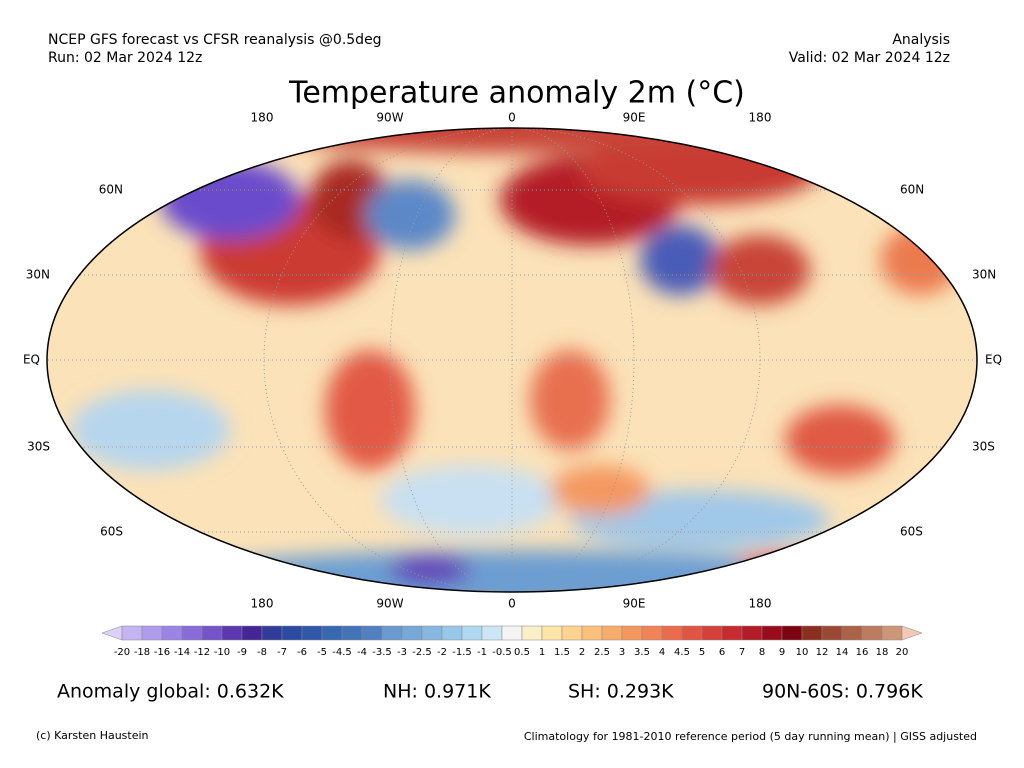  Describe the element at coordinates (862, 652) in the screenshot. I see `colorbar-label: 16` at that location.